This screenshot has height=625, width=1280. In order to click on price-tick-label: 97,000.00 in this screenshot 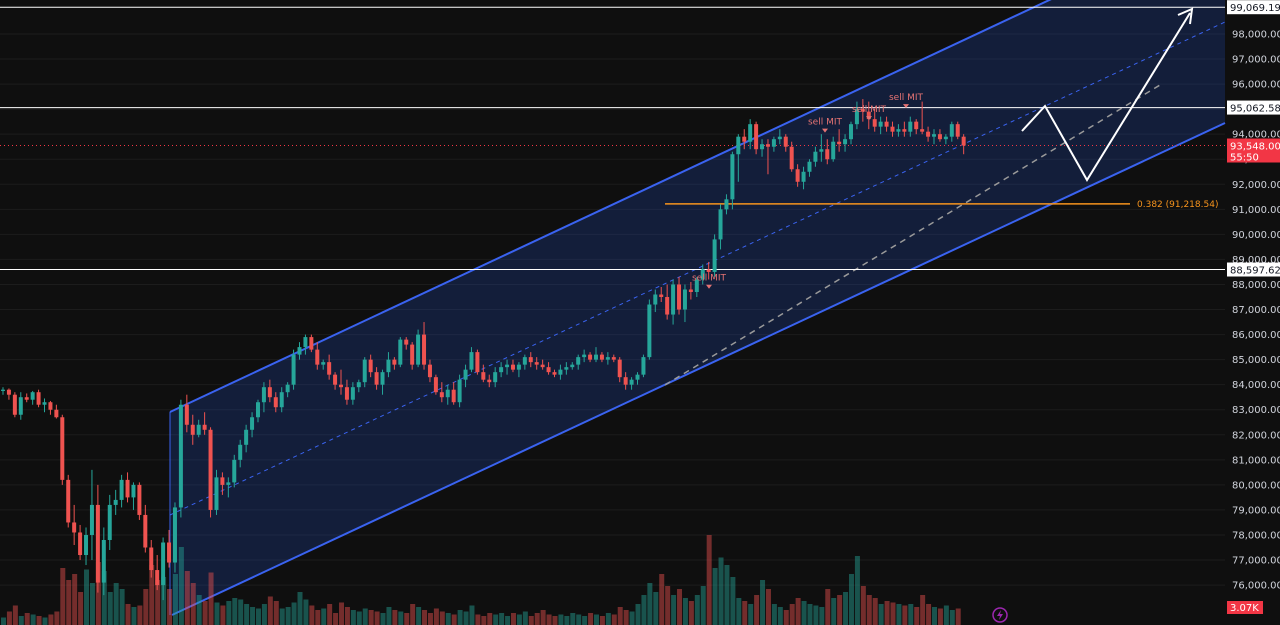, I will do `click(1256, 60)`.